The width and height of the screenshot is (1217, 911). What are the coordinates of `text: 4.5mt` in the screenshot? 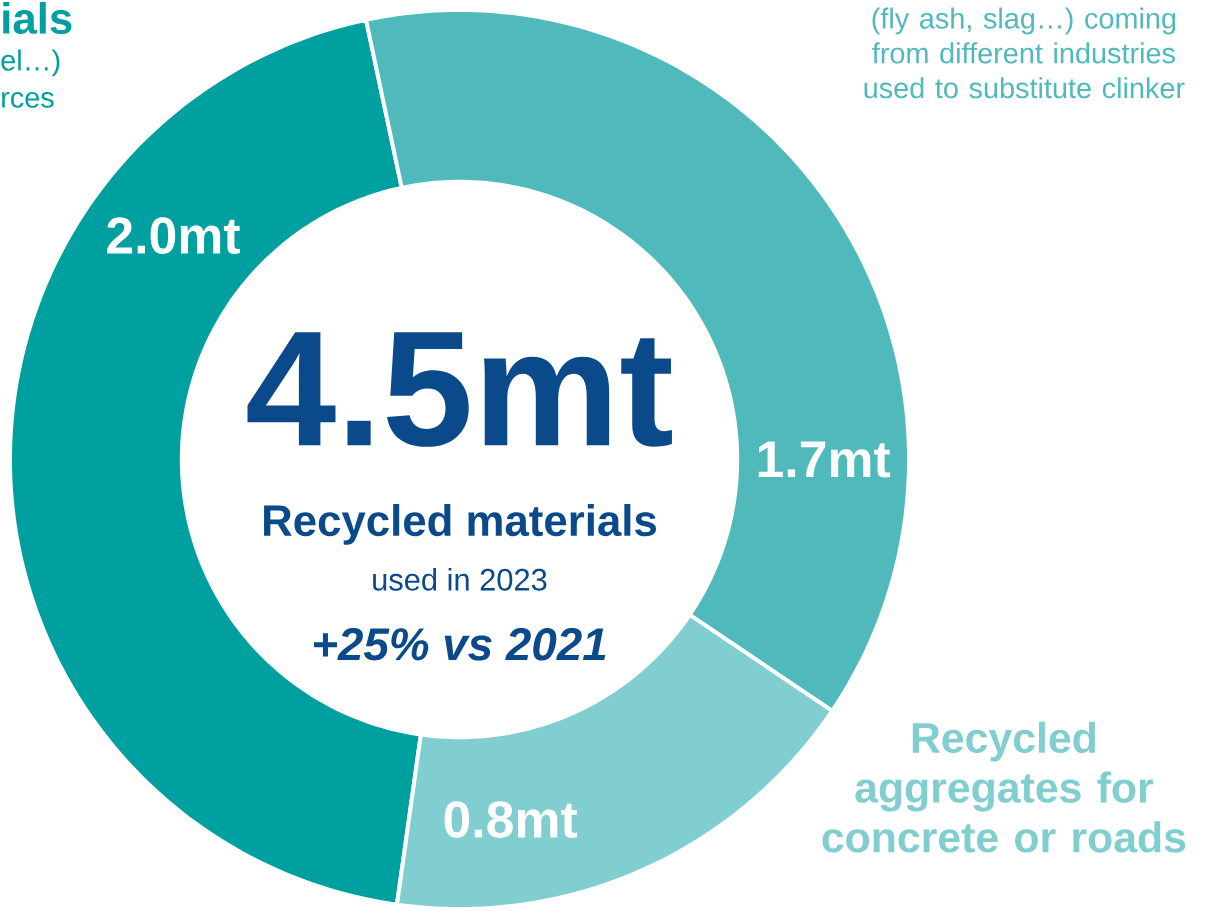 It's located at (459, 389).